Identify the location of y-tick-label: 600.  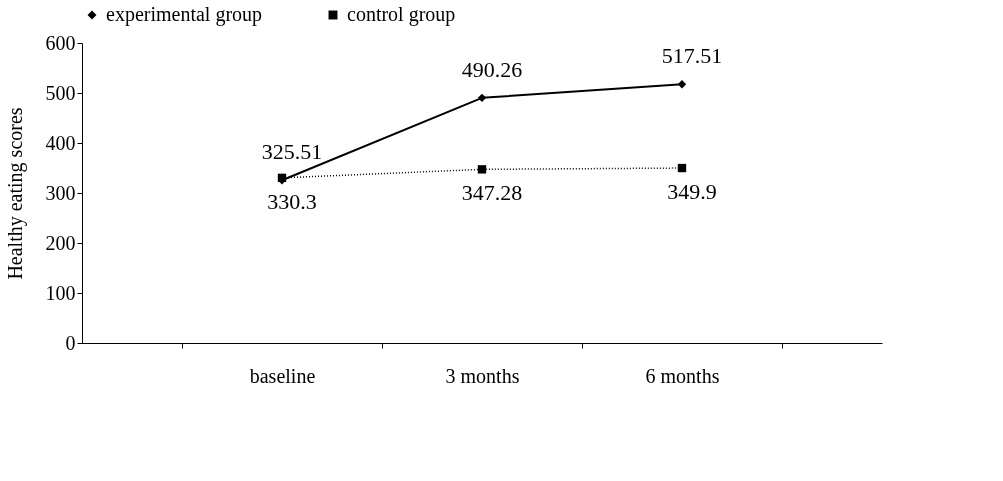
(60, 42).